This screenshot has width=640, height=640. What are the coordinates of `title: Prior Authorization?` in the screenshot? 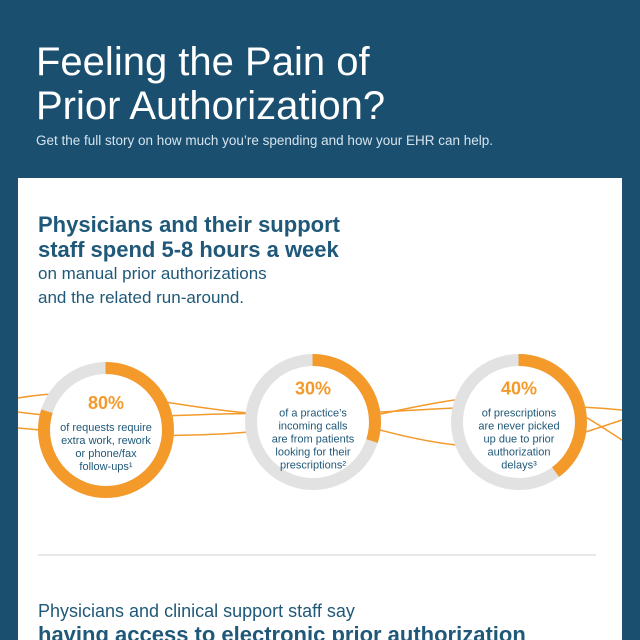 It's located at (210, 106).